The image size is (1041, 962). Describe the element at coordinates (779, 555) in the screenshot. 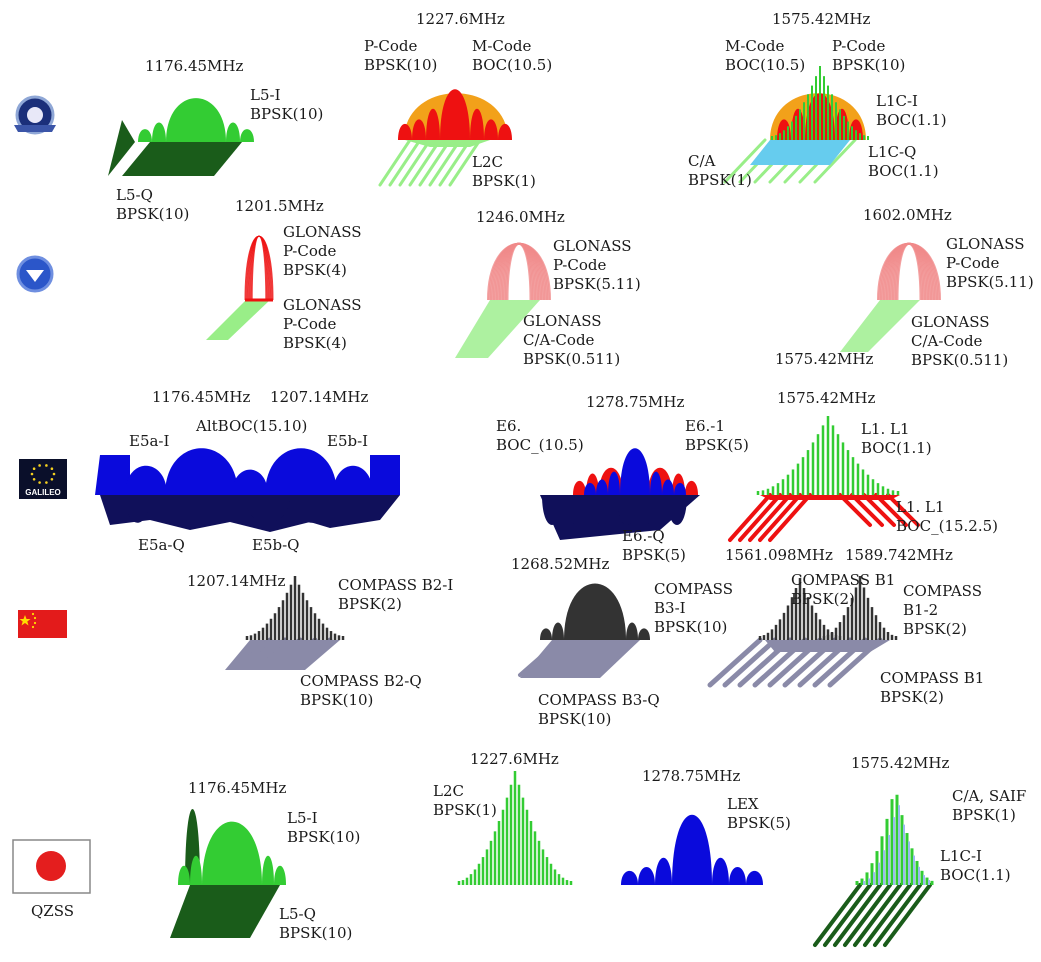

I see `compass-b1-frequency-1: 1561.098MHz` at that location.